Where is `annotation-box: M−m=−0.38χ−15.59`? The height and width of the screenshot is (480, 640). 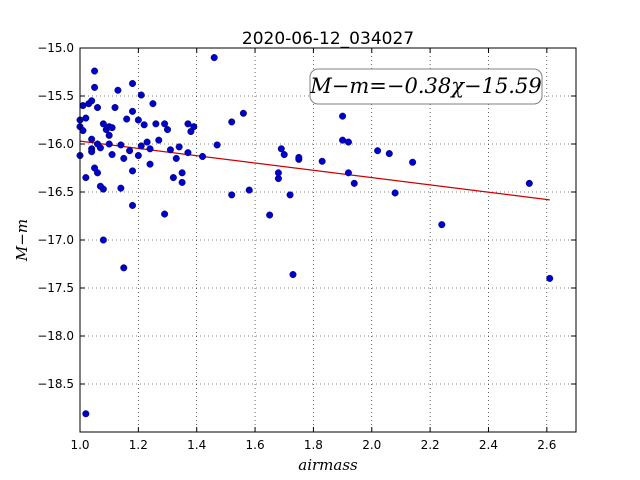 annotation-box: M−m=−0.38χ−15.59 is located at coordinates (426, 86).